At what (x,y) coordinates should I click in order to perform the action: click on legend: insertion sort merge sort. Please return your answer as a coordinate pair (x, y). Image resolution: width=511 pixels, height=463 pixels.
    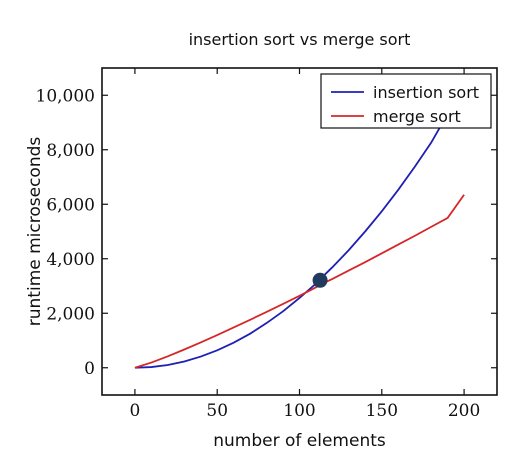
    Looking at the image, I should click on (406, 101).